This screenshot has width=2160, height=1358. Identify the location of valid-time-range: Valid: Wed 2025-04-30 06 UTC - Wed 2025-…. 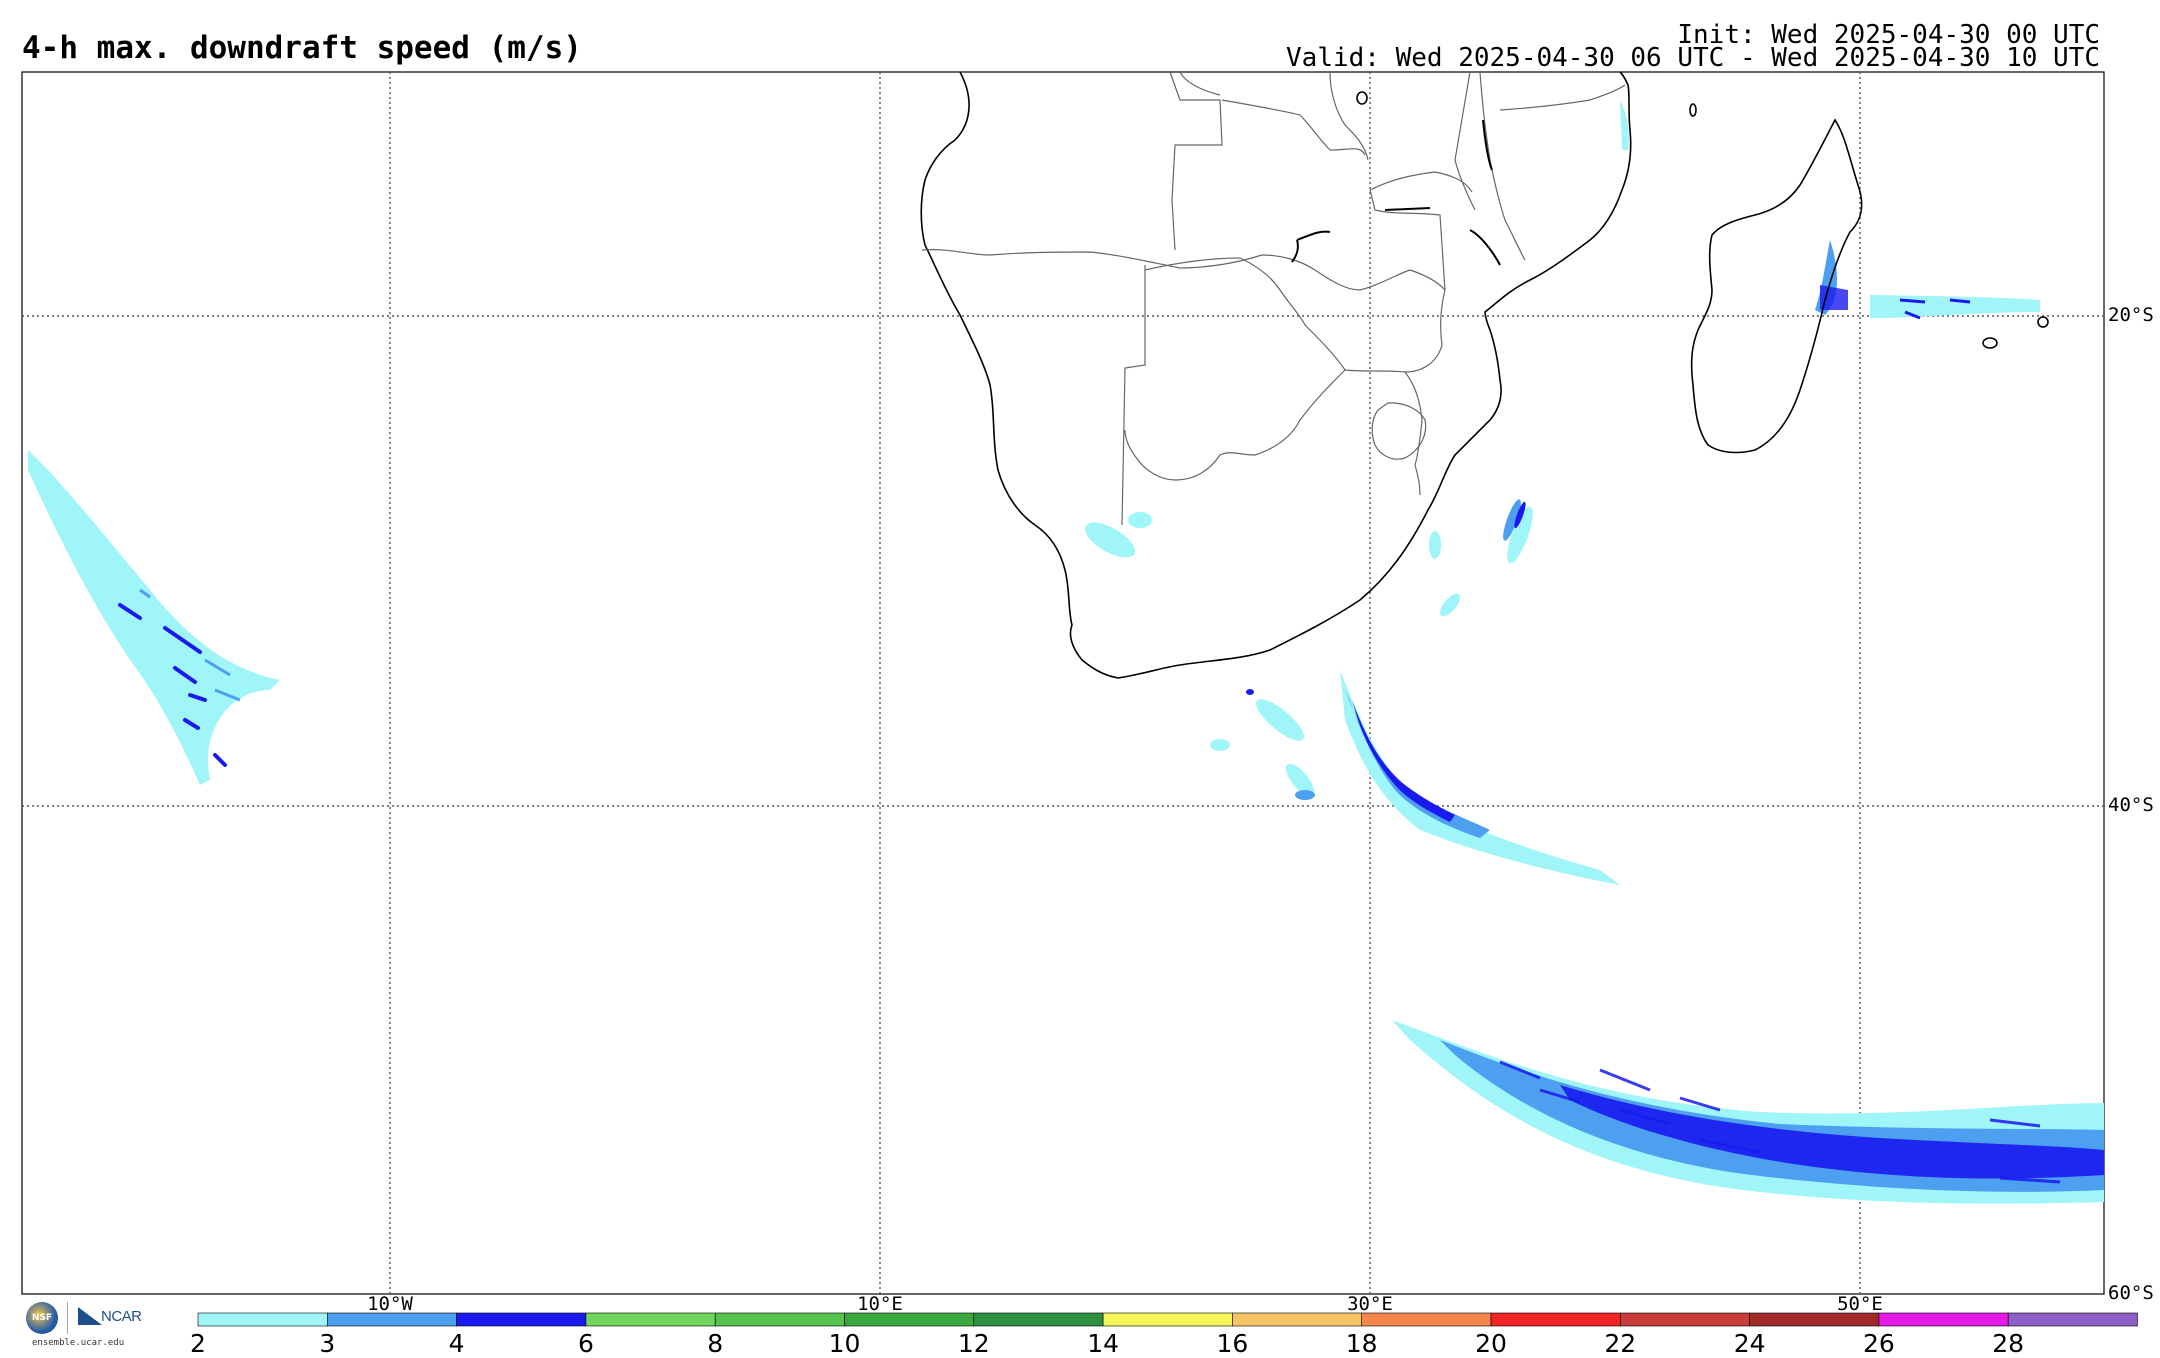
(1693, 58).